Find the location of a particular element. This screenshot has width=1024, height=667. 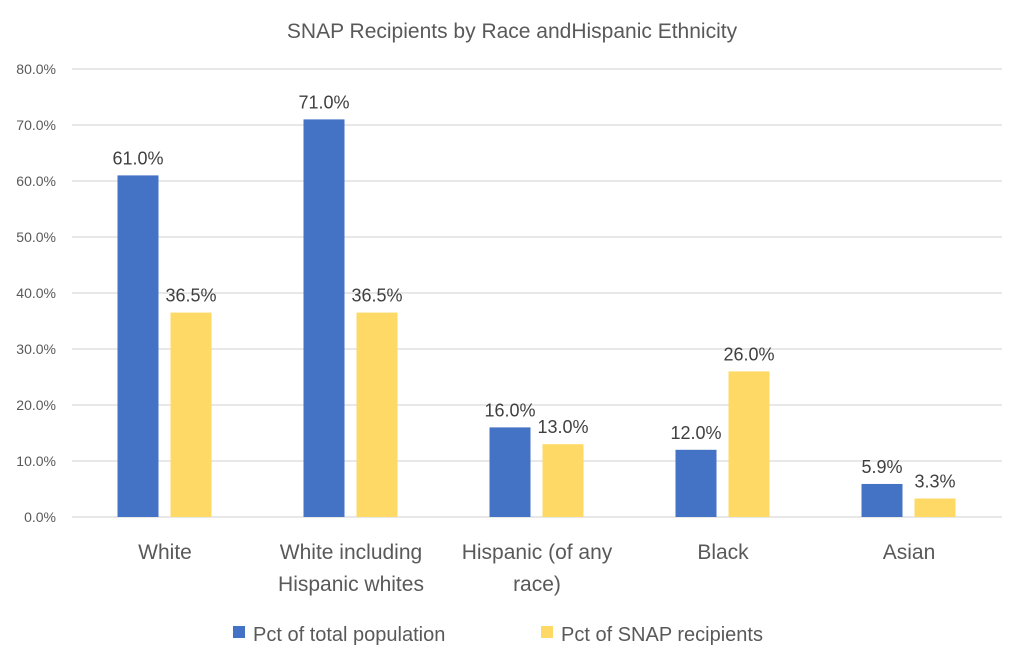

x-category-label: Hispanic (of any is located at coordinates (537, 552).